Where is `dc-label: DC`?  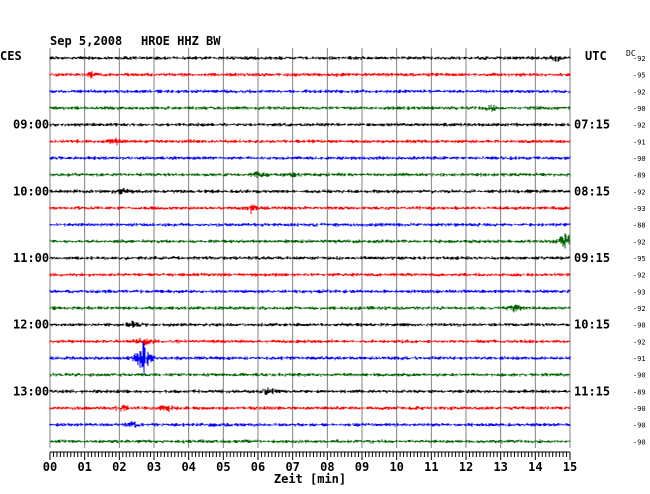
dc-label: DC is located at coordinates (631, 53).